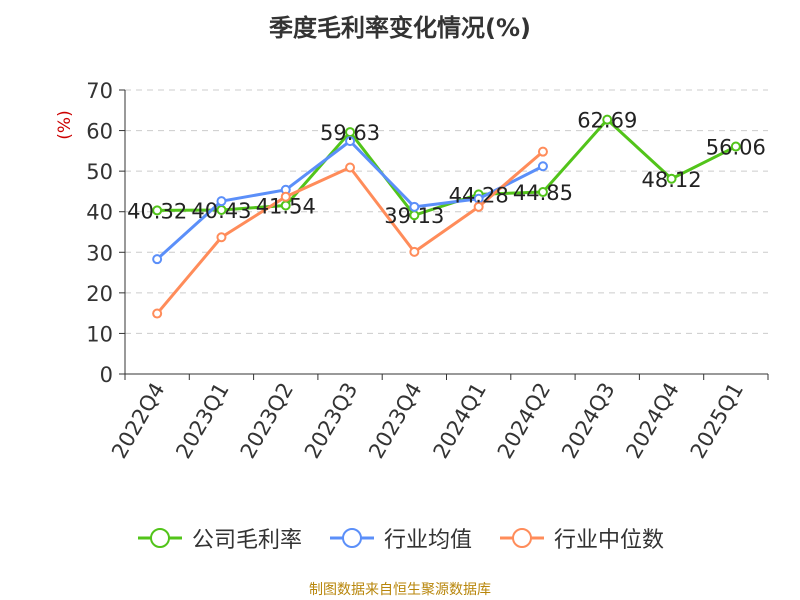 The image size is (800, 600). I want to click on y-tick-label: 70, so click(99, 91).